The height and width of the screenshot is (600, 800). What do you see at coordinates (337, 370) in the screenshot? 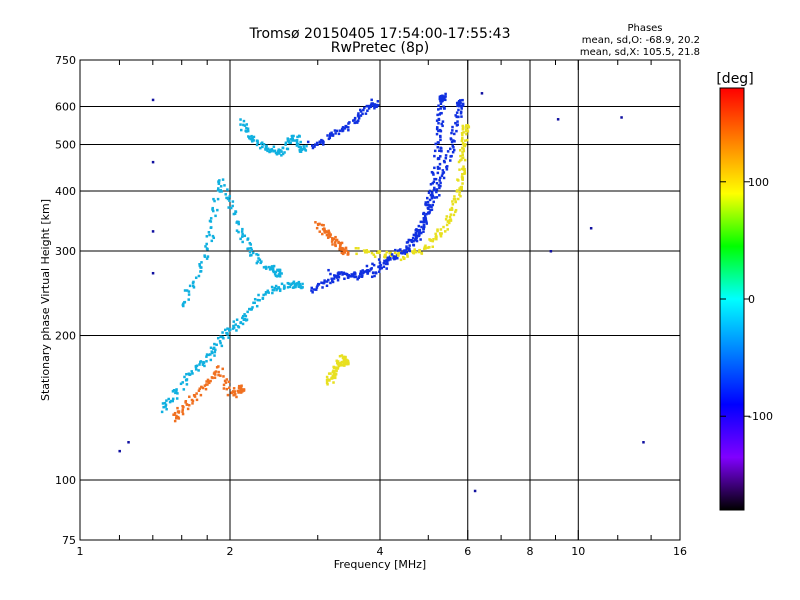
I see `series-group` at bounding box center [337, 370].